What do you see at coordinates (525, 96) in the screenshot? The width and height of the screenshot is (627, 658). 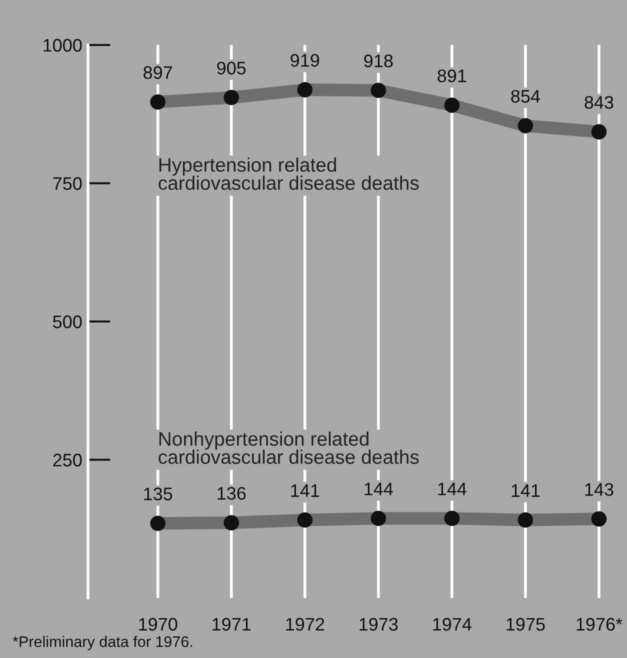 I see `data-label: 854` at bounding box center [525, 96].